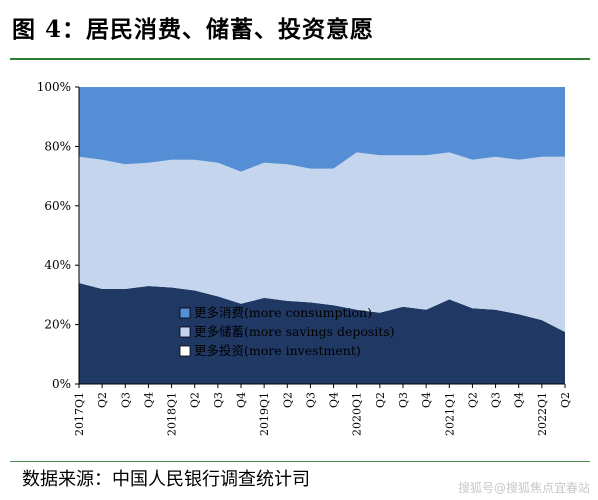  What do you see at coordinates (57, 146) in the screenshot?
I see `y-tick-label: 80%` at bounding box center [57, 146].